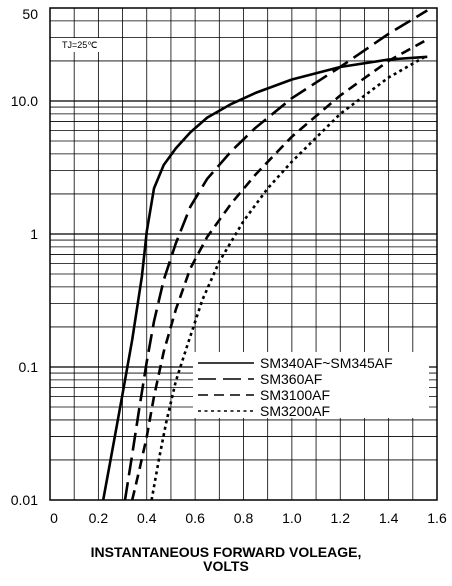 This screenshot has width=452, height=586. Describe the element at coordinates (326, 363) in the screenshot. I see `legend-label: SM340AF~SM345AF` at that location.